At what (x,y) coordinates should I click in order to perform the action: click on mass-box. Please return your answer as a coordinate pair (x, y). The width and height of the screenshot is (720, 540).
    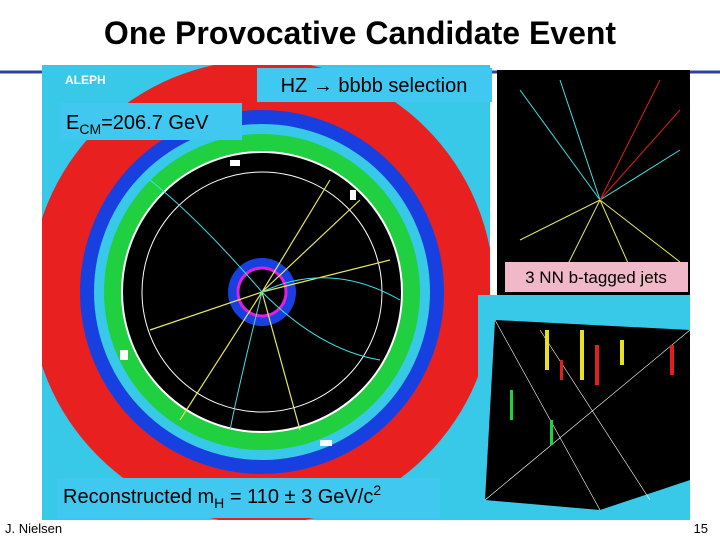
    Looking at the image, I should click on (248, 498).